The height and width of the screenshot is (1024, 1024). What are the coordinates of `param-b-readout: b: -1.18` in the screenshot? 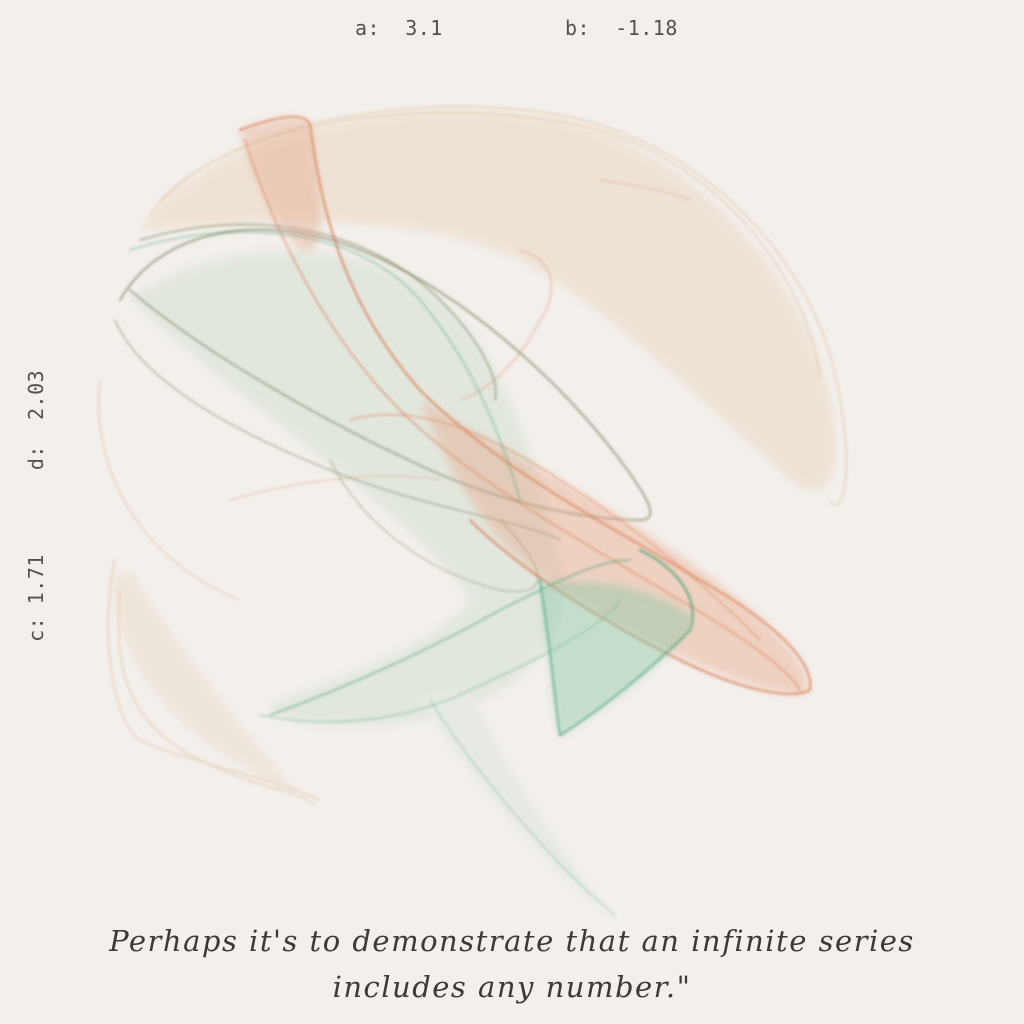 It's located at (621, 28).